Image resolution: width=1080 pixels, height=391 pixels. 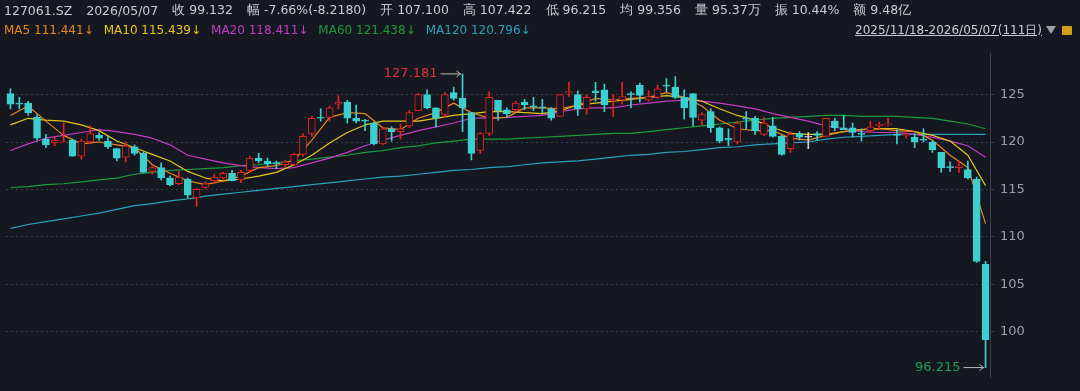 I want to click on text: MA120 120.796↓, so click(x=478, y=30).